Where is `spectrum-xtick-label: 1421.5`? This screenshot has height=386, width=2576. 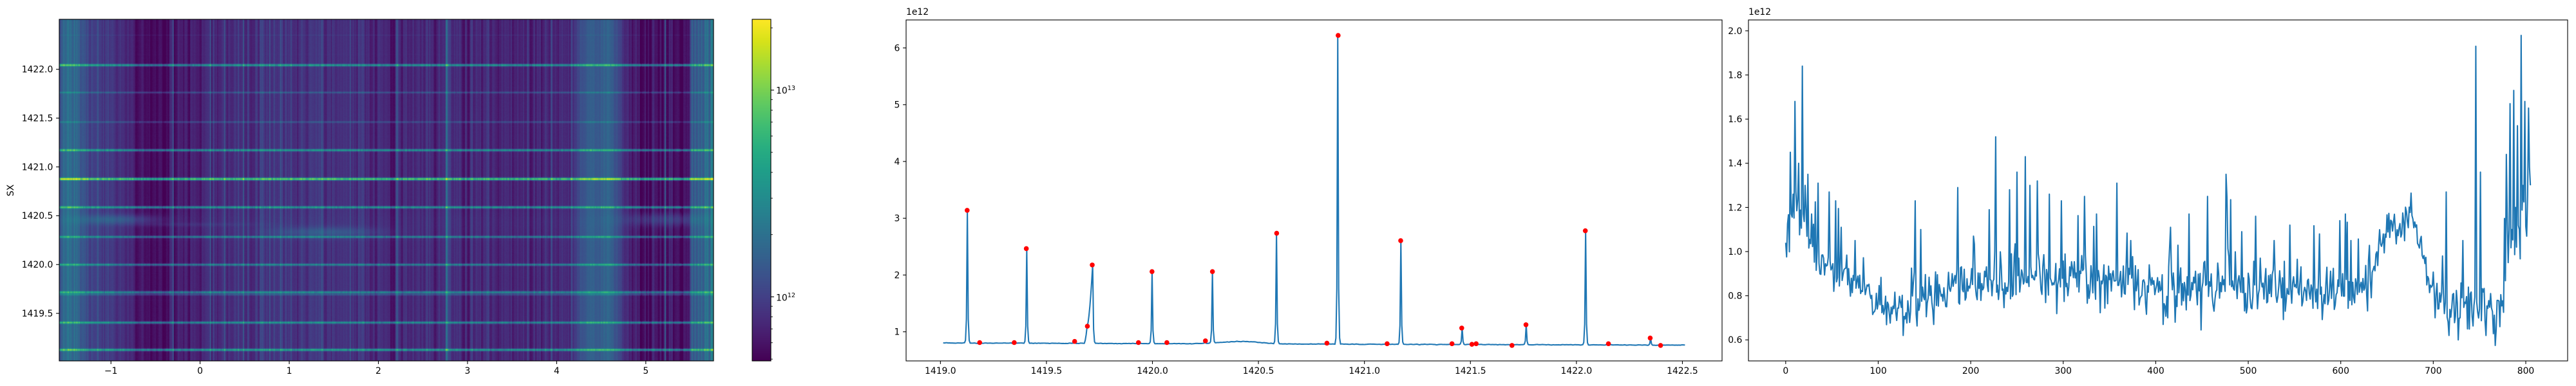 spectrum-xtick-label: 1421.5 is located at coordinates (1471, 371).